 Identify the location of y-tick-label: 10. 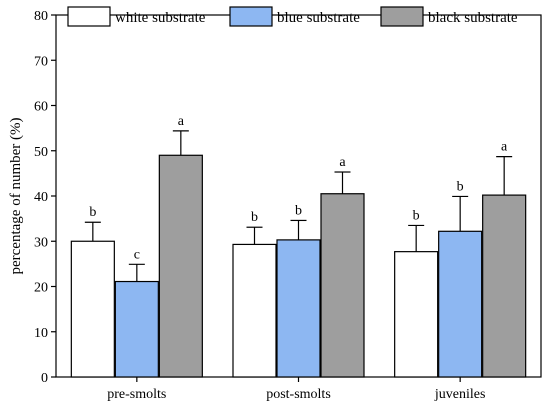
(41, 333).